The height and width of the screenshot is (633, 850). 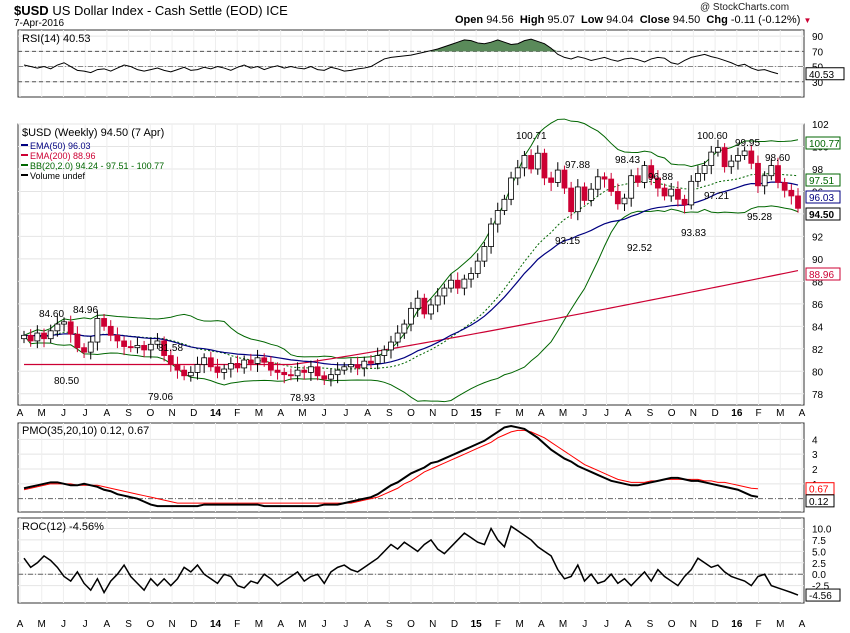 I want to click on close-label: Close, so click(x=654, y=20).